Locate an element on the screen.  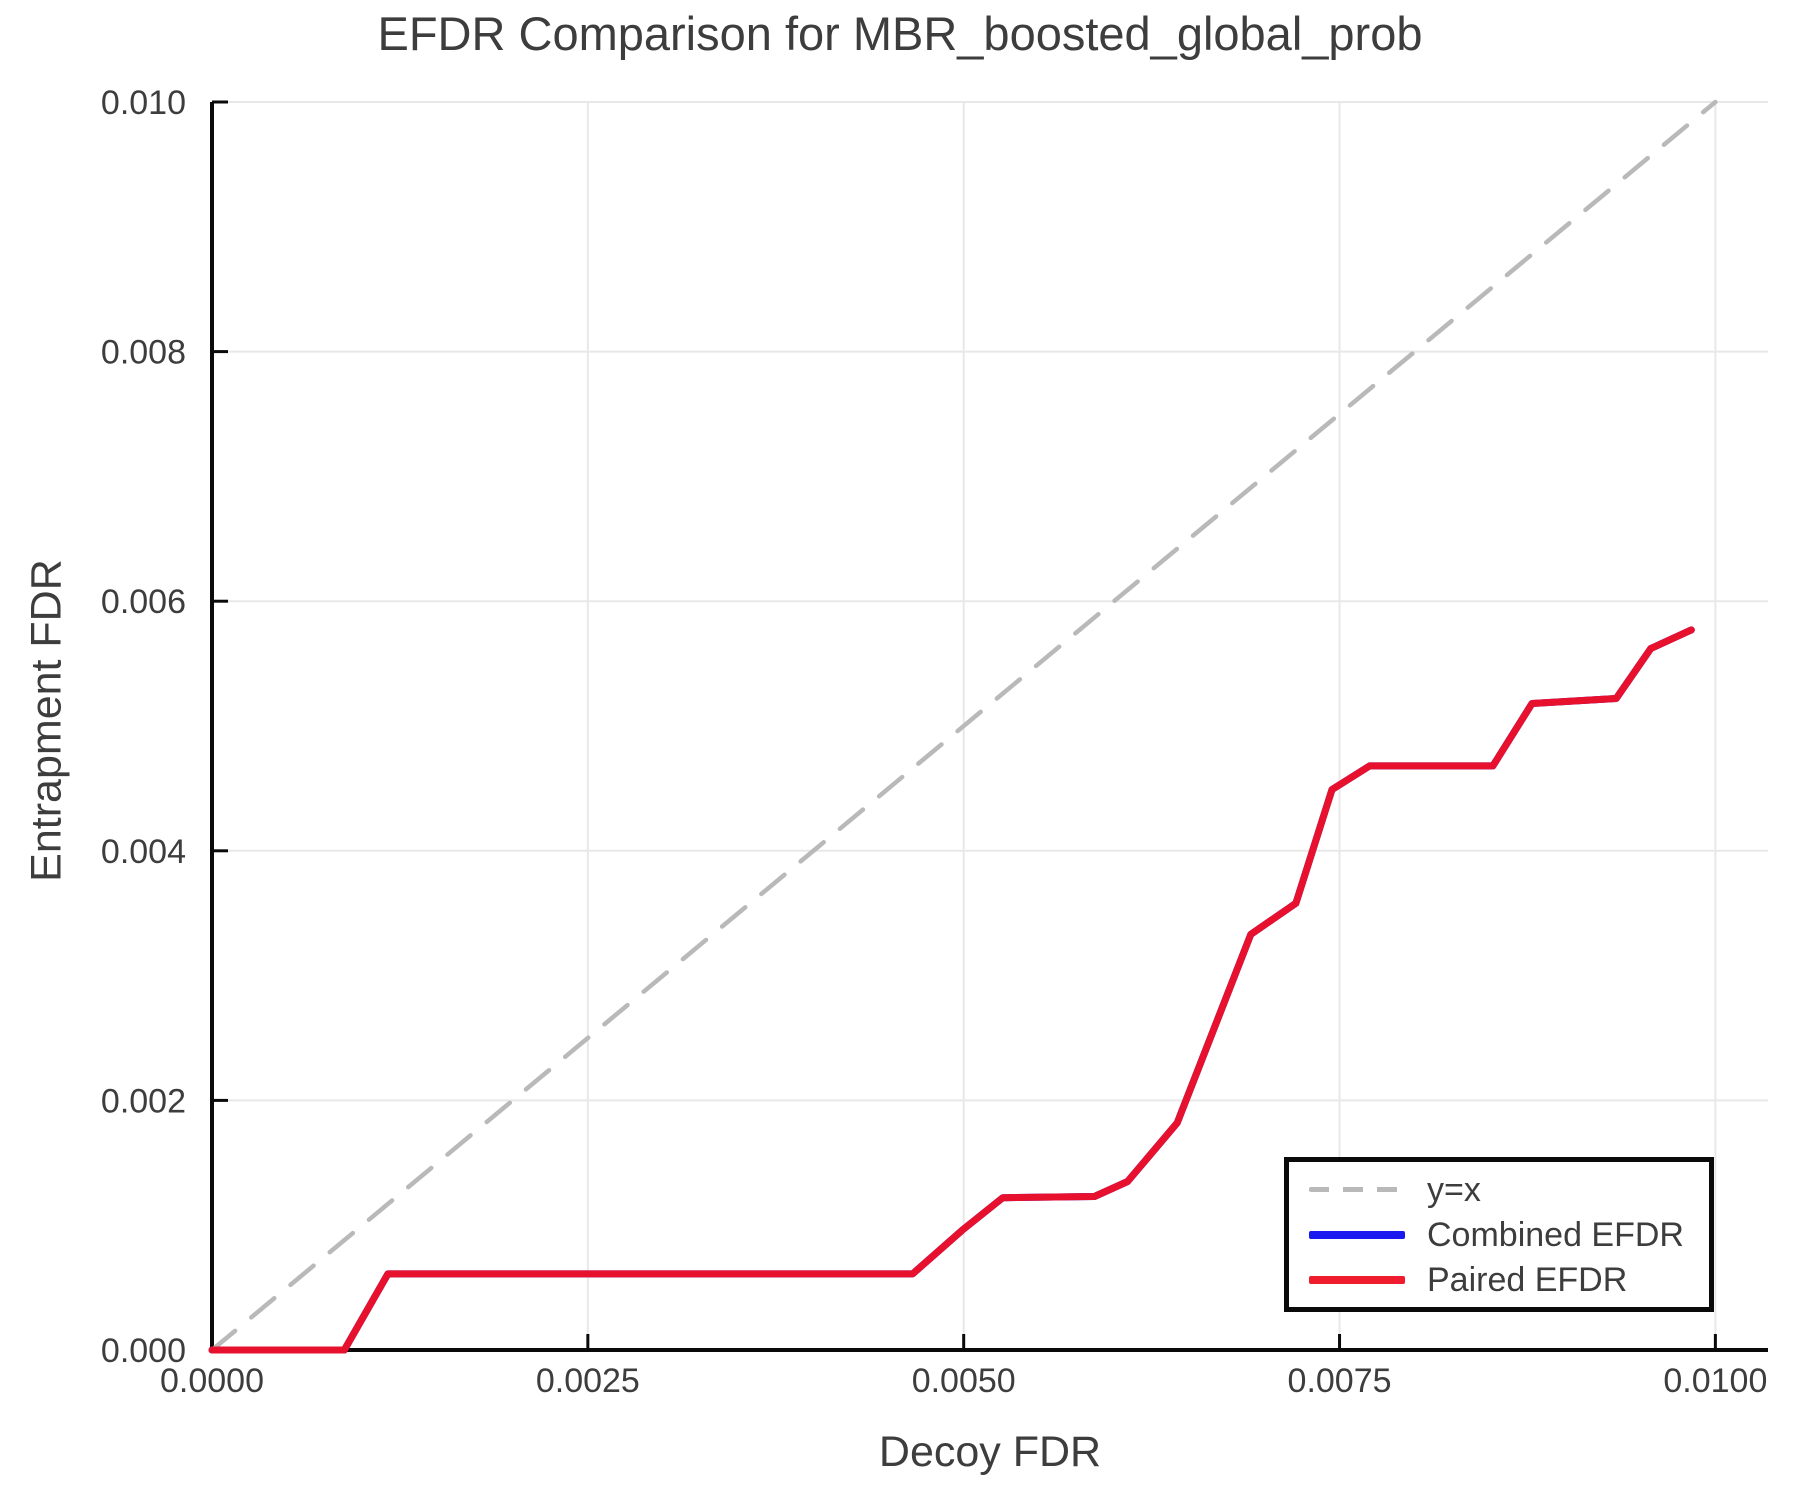
legend: y=x Combined EFDR Paired EFDR is located at coordinates (1499, 1234).